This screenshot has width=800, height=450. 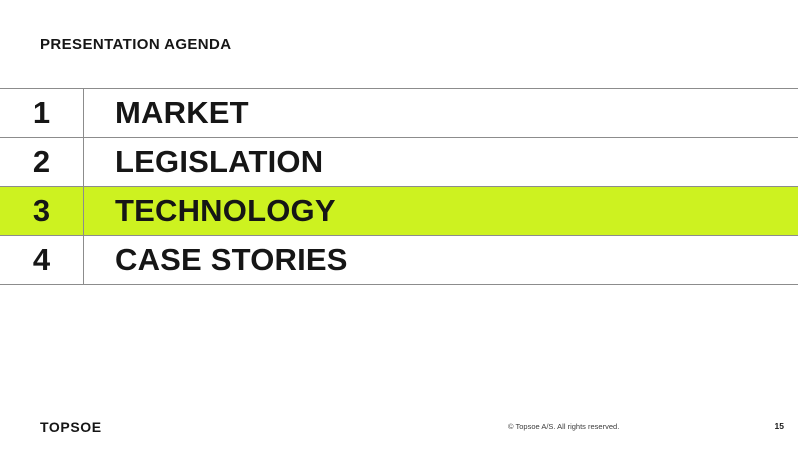 What do you see at coordinates (231, 259) in the screenshot?
I see `agenda-item-label: CASE STORIES` at bounding box center [231, 259].